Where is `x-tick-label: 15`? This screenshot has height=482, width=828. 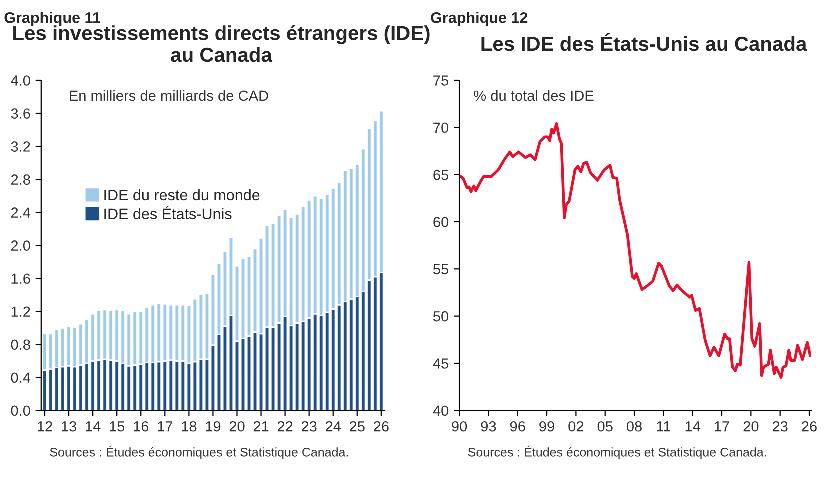
x-tick-label: 15 is located at coordinates (117, 427).